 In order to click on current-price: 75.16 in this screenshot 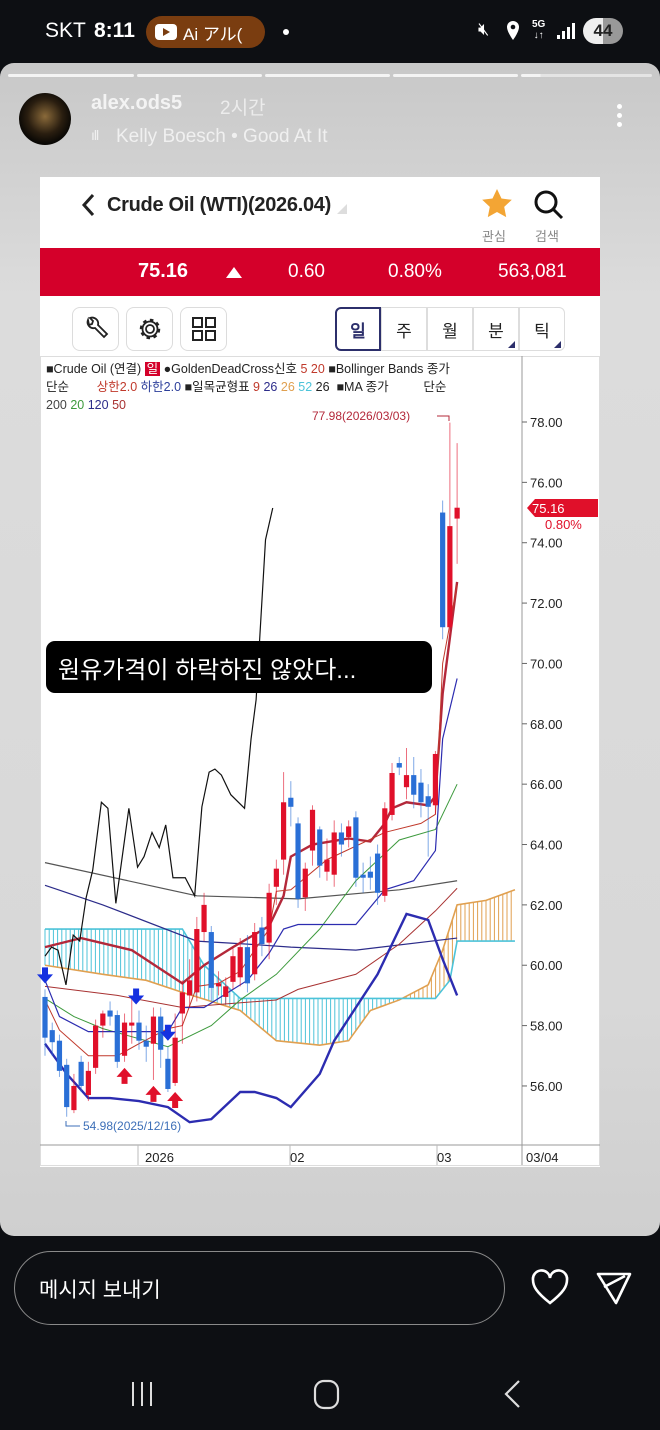, I will do `click(163, 271)`.